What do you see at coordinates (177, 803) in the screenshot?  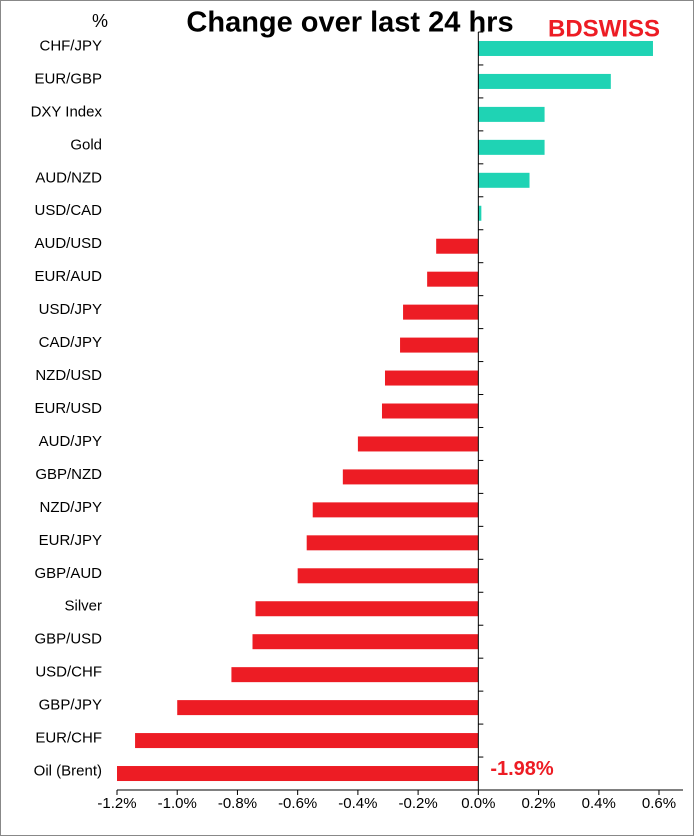 I see `x-tick-label: -1.0%` at bounding box center [177, 803].